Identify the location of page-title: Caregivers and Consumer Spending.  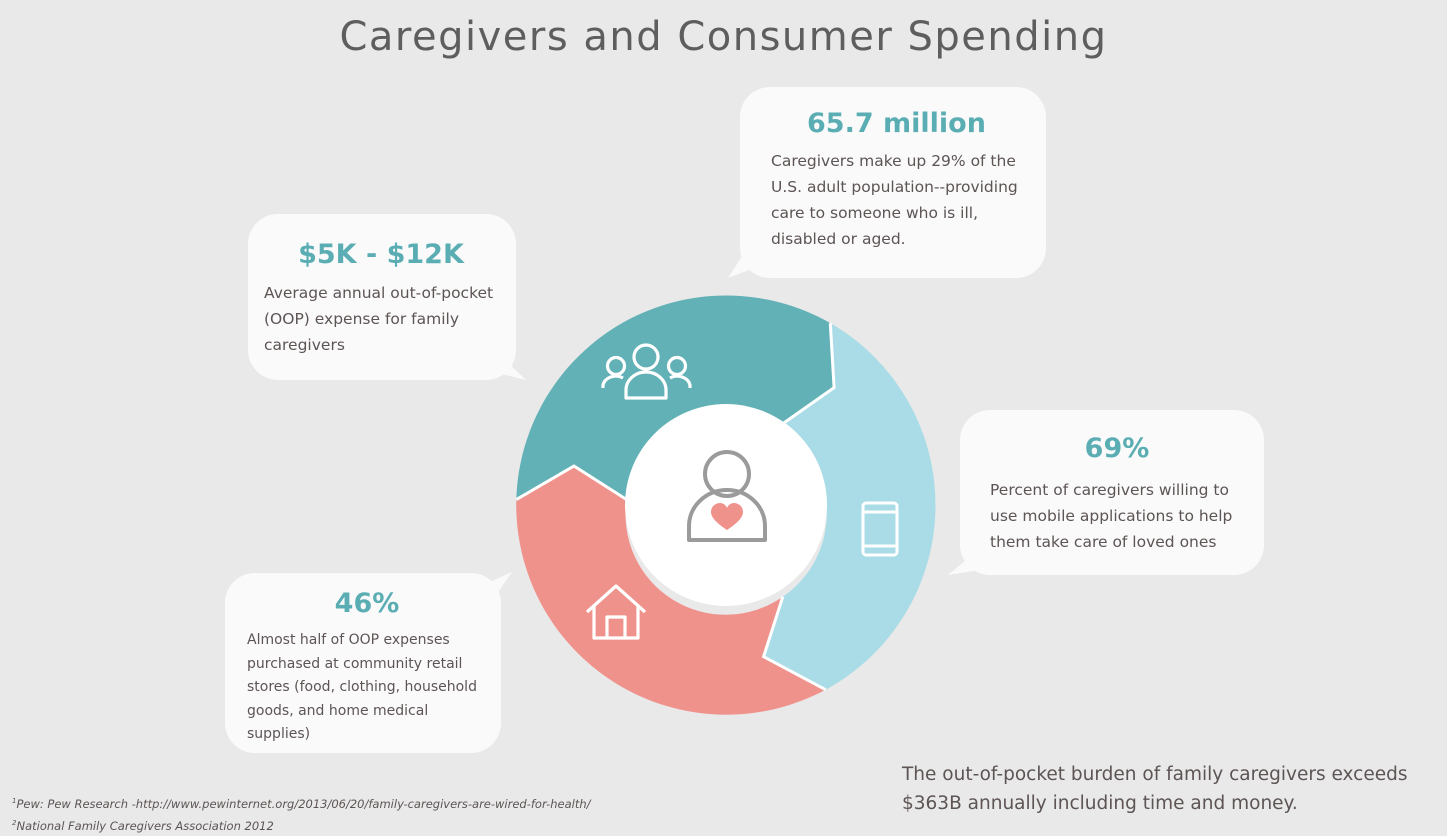
(723, 37).